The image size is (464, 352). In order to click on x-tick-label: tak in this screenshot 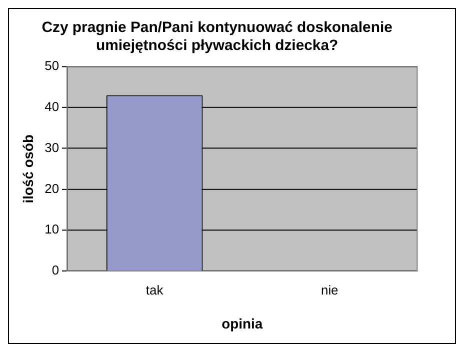, I will do `click(155, 290)`.